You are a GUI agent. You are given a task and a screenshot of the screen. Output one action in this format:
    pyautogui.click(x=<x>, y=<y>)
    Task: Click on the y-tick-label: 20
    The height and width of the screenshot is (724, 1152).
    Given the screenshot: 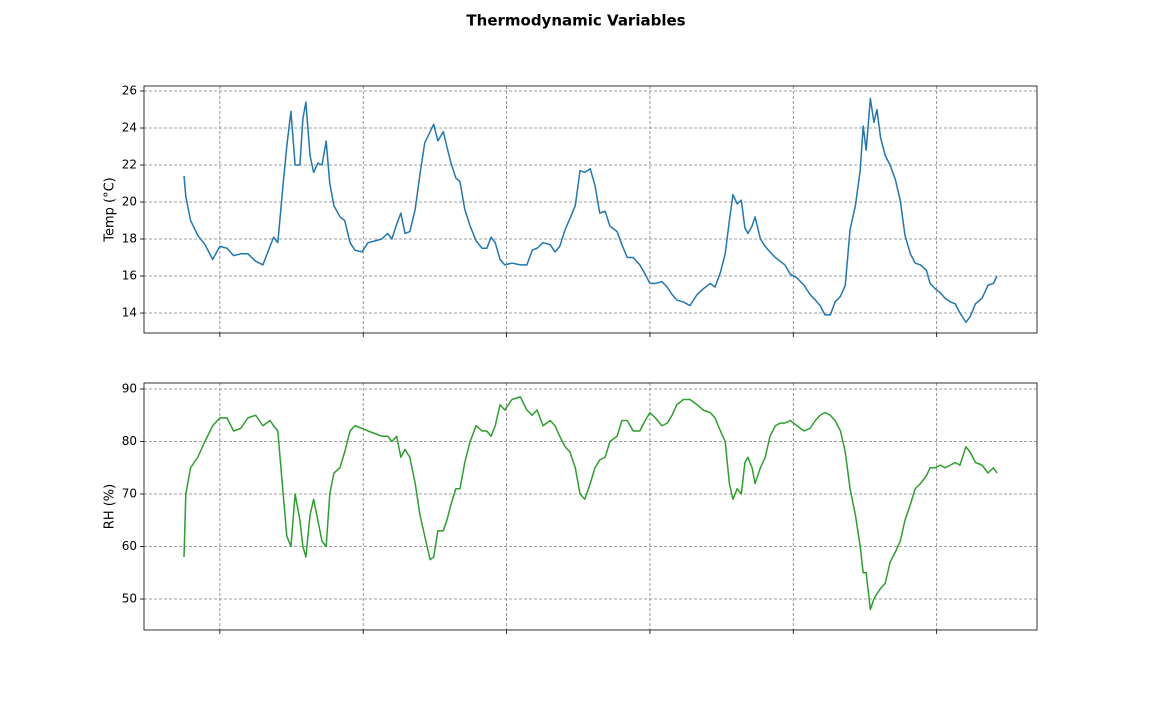 What is the action you would take?
    pyautogui.click(x=129, y=202)
    